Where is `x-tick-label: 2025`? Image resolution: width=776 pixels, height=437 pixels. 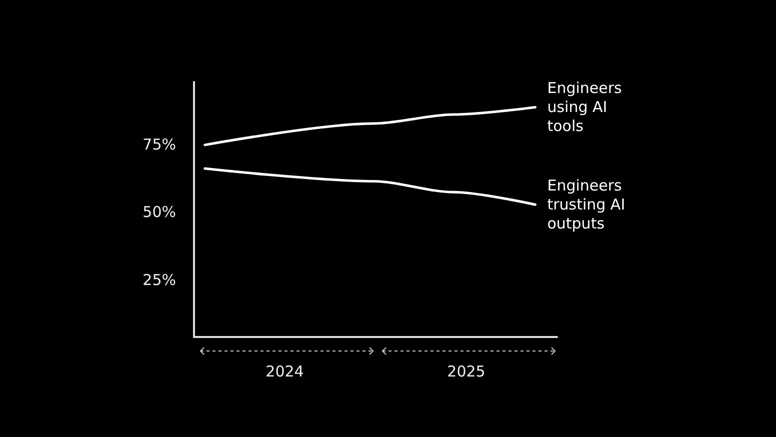 x-tick-label: 2025 is located at coordinates (466, 371).